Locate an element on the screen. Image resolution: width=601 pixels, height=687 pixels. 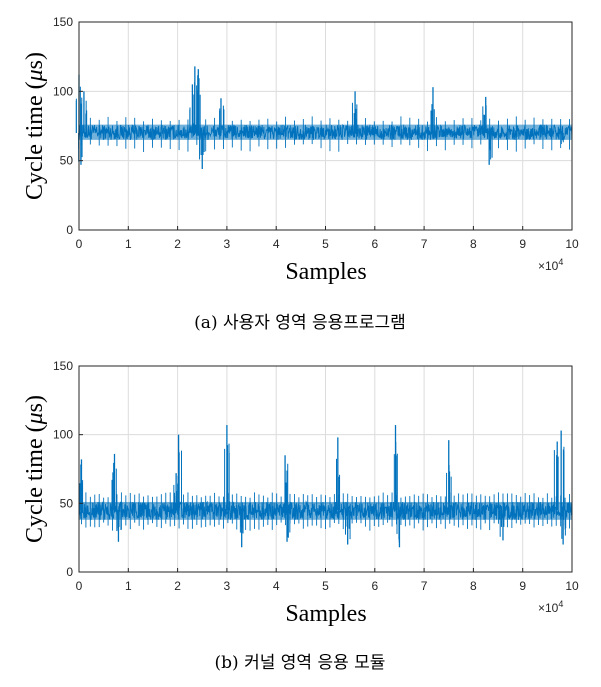
chart-b-spike-marks is located at coordinates (324, 486).